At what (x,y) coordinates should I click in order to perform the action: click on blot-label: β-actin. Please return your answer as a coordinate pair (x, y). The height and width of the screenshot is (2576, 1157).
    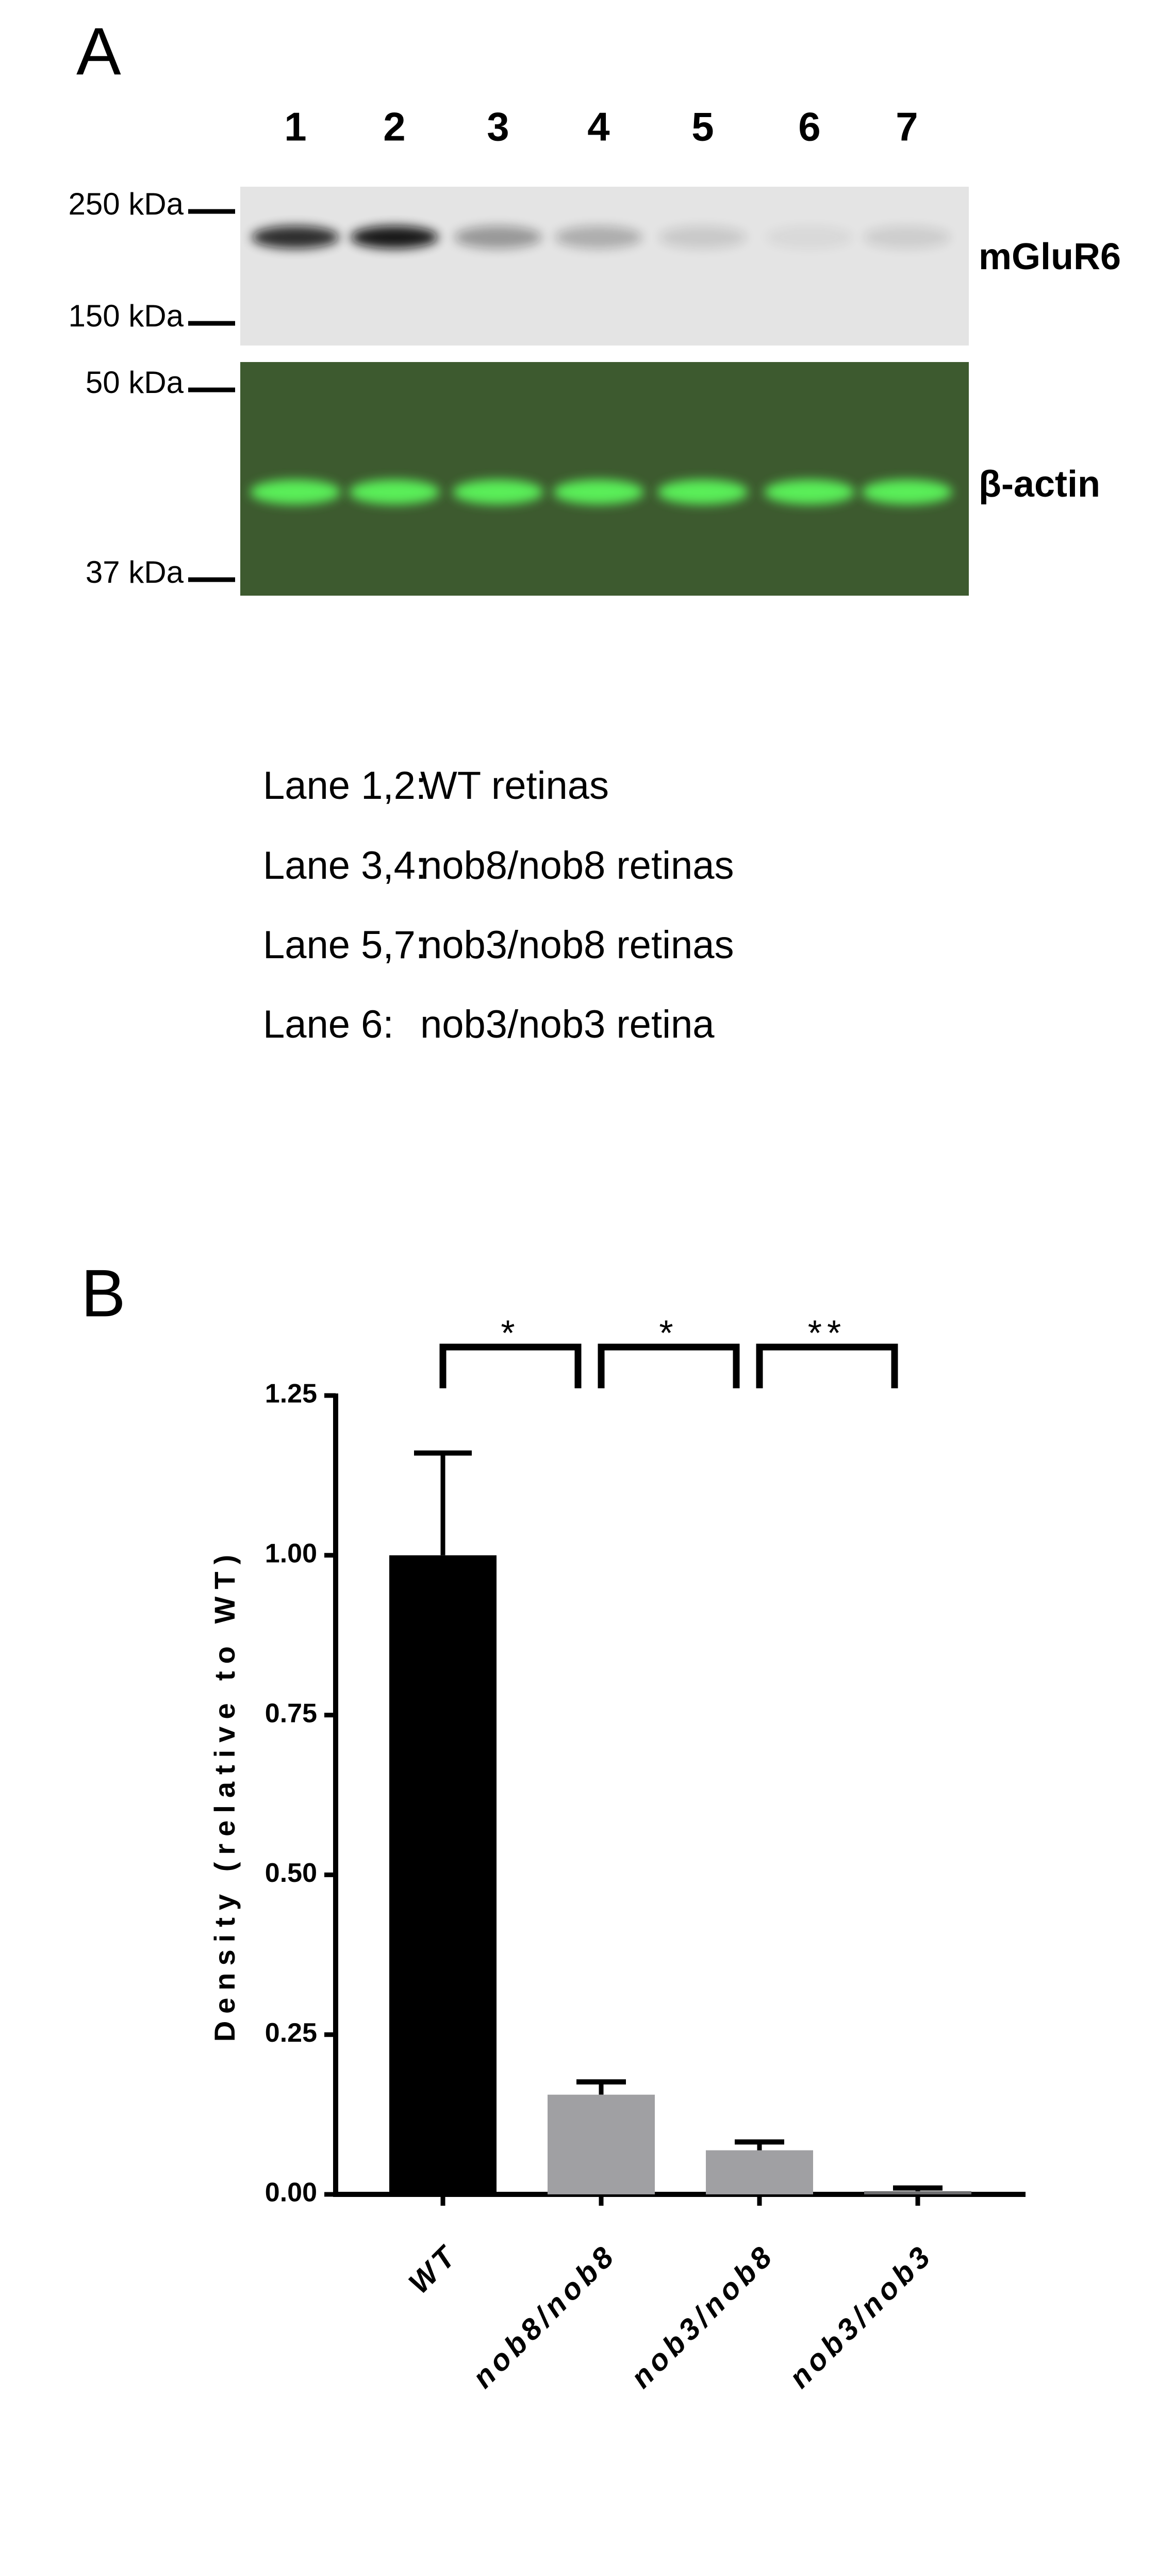
    Looking at the image, I should click on (1039, 484).